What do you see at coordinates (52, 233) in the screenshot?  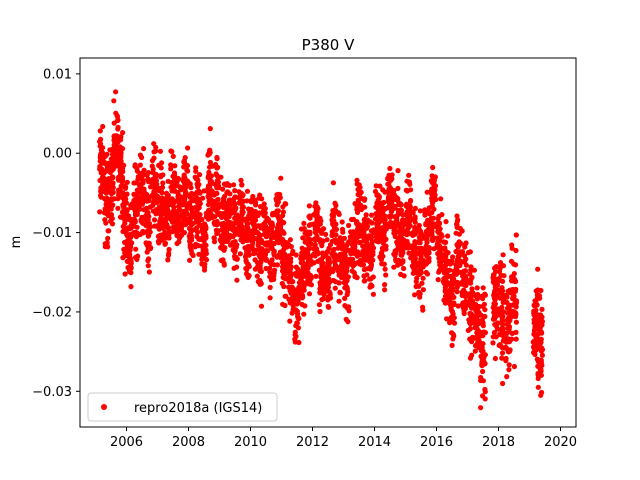 I see `y-tick-label: −0.01` at bounding box center [52, 233].